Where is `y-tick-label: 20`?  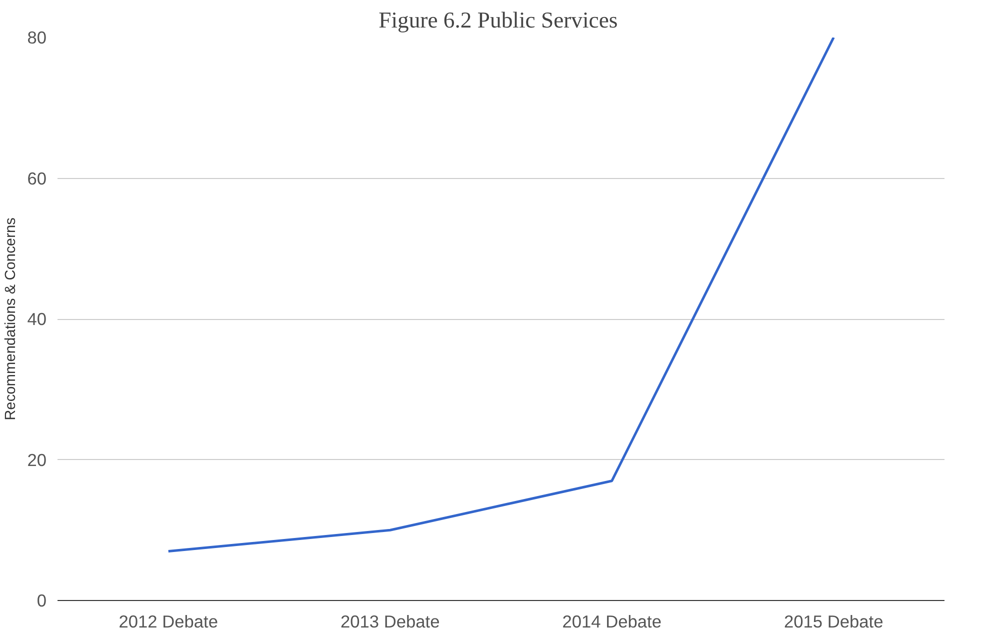 y-tick-label: 20 is located at coordinates (37, 460).